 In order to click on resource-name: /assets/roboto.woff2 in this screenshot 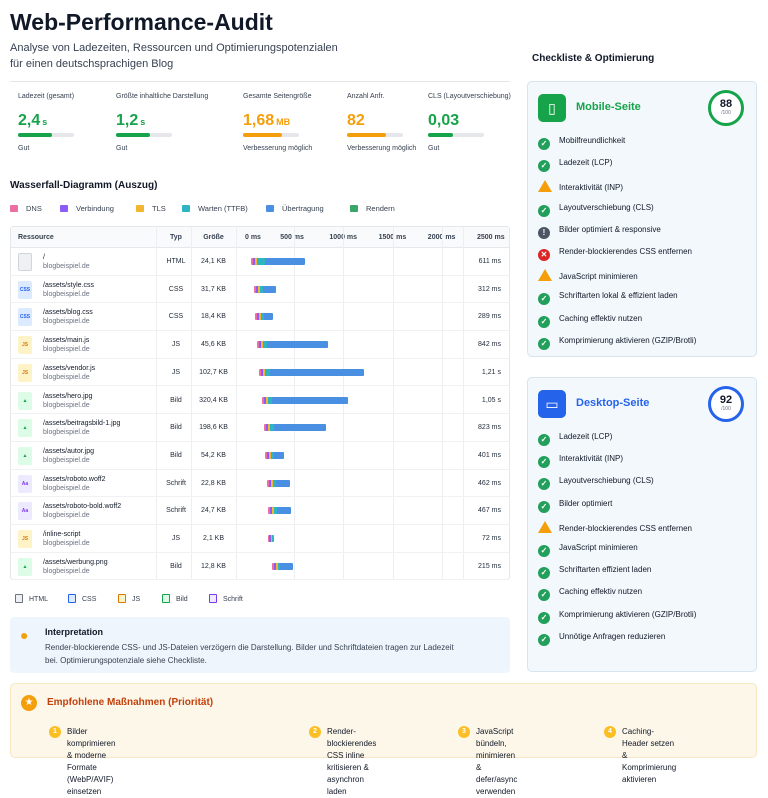, I will do `click(74, 479)`.